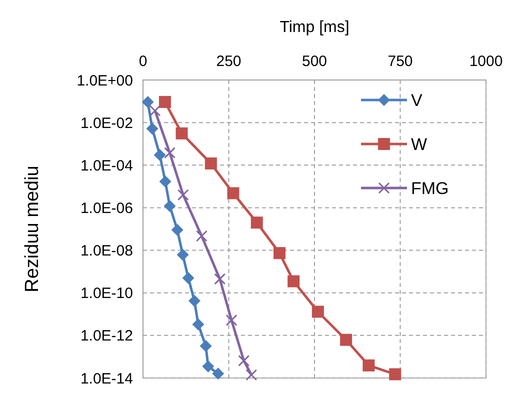  What do you see at coordinates (106, 208) in the screenshot?
I see `y-tick-label: 1.0E-06` at bounding box center [106, 208].